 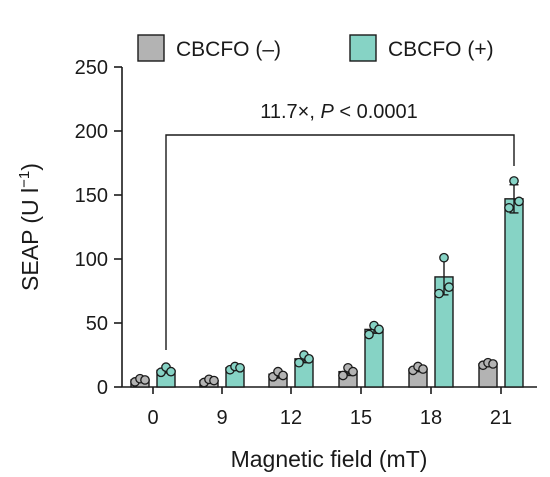 I want to click on y-tick-label: 0, so click(x=102, y=388).